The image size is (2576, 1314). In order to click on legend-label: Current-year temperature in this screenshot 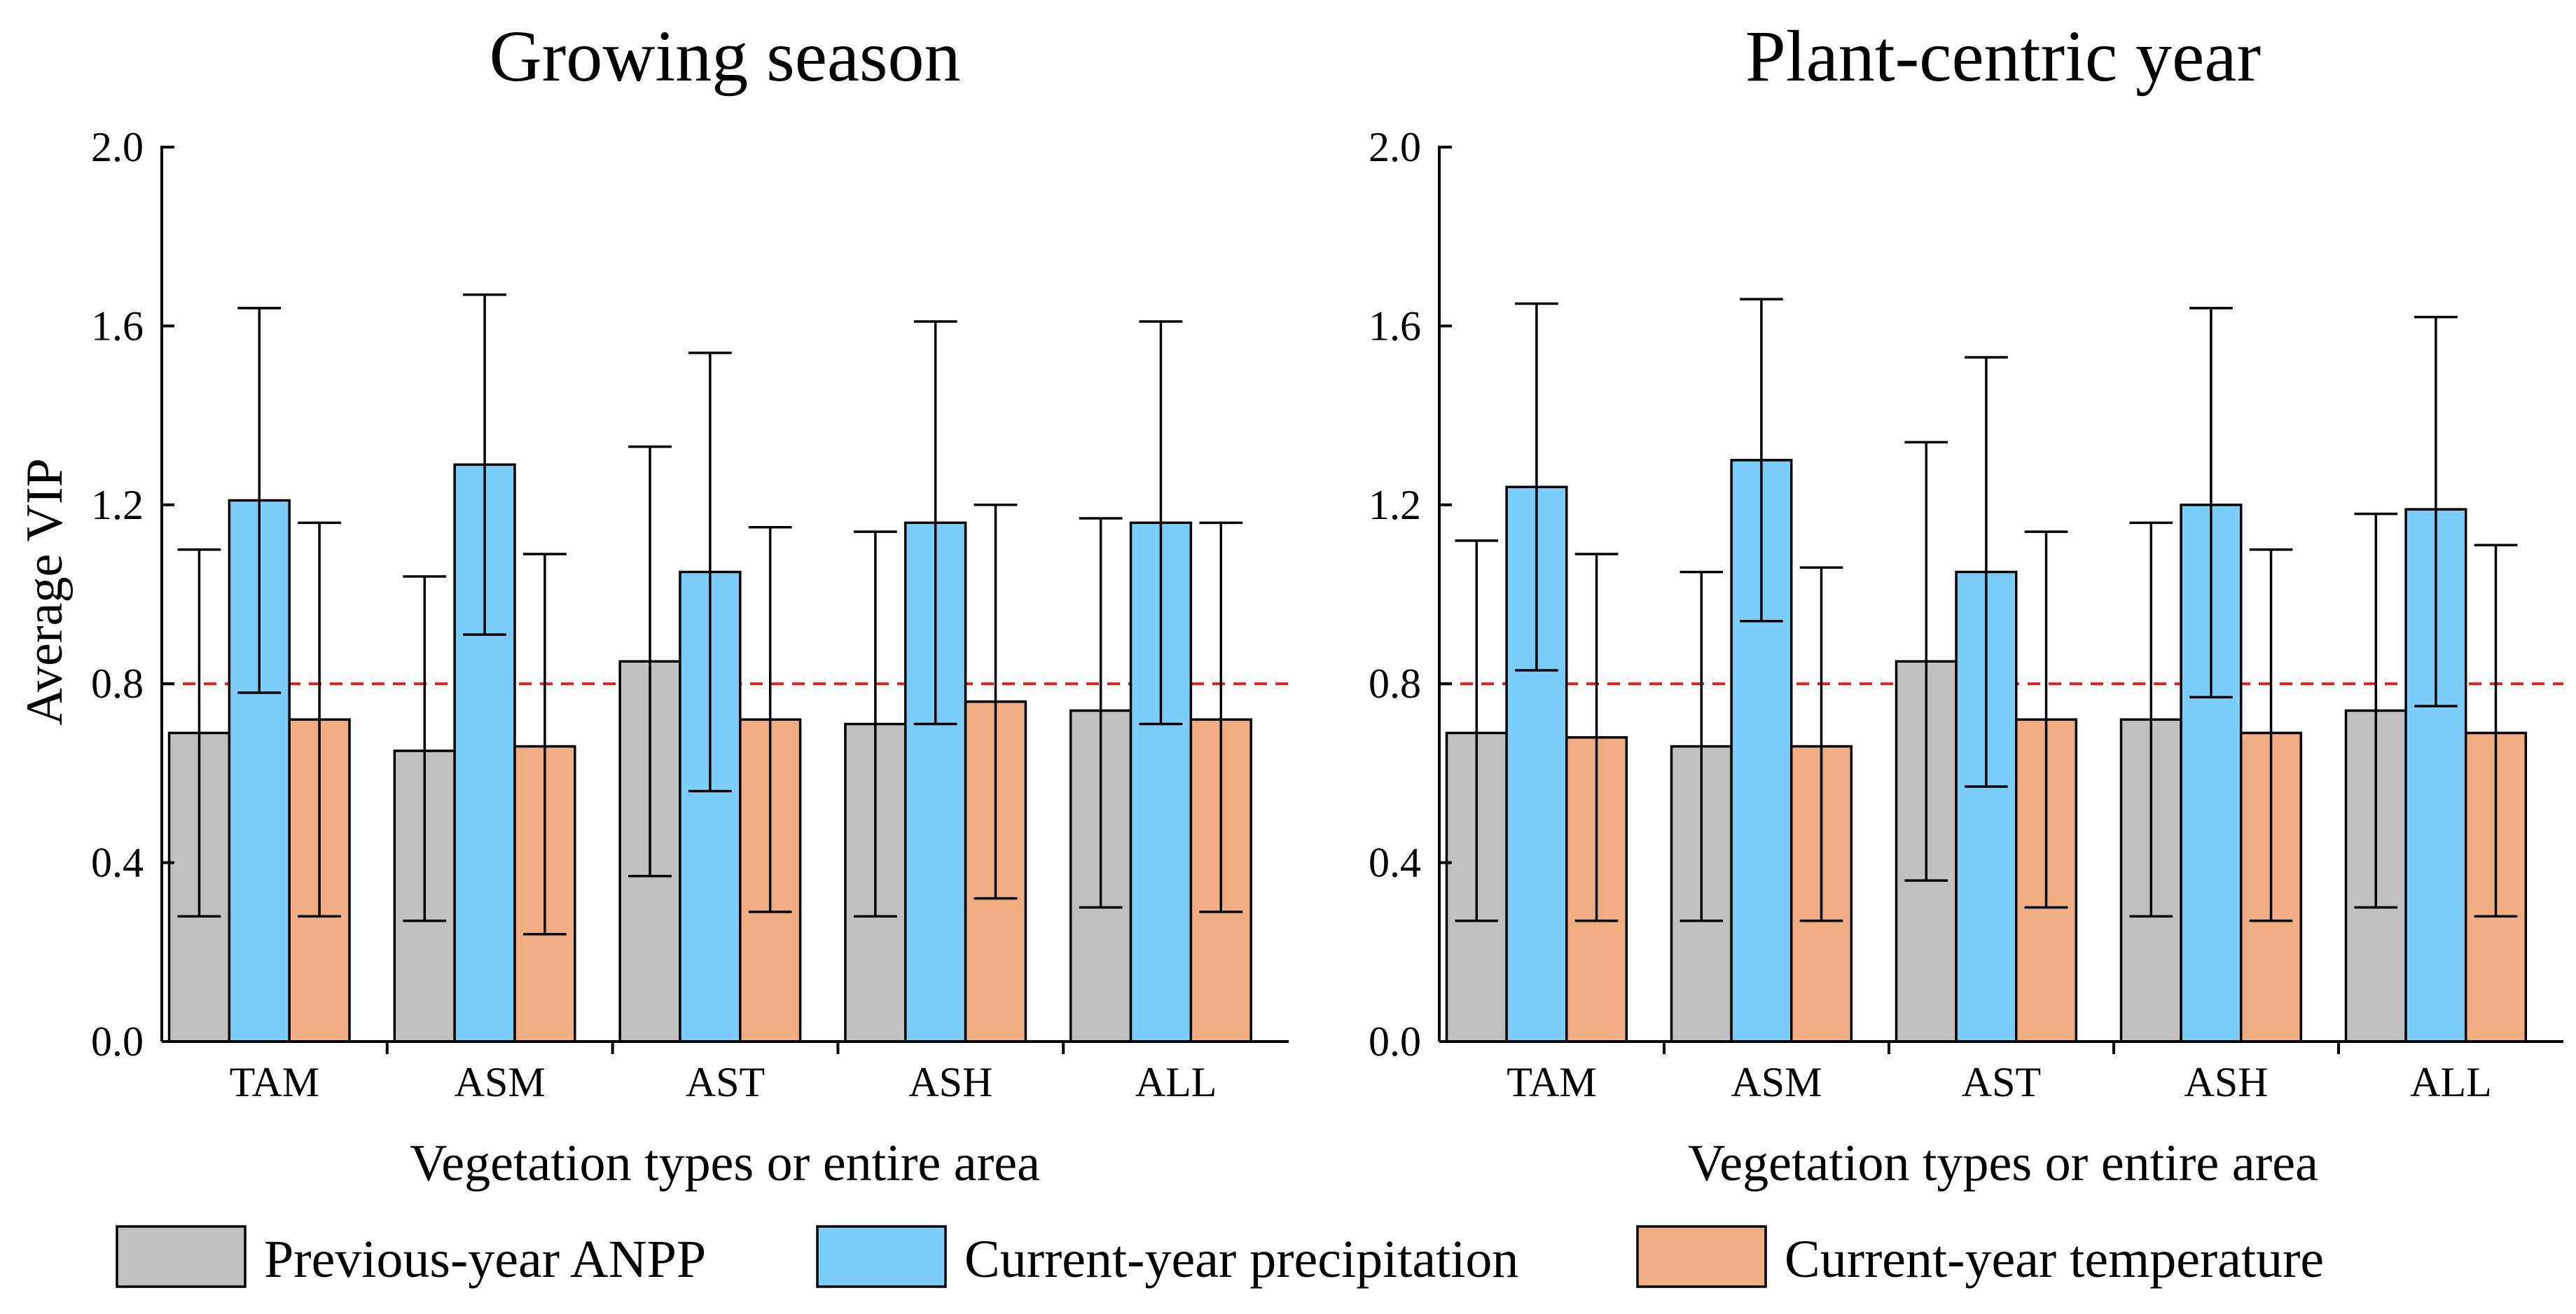, I will do `click(2054, 1259)`.